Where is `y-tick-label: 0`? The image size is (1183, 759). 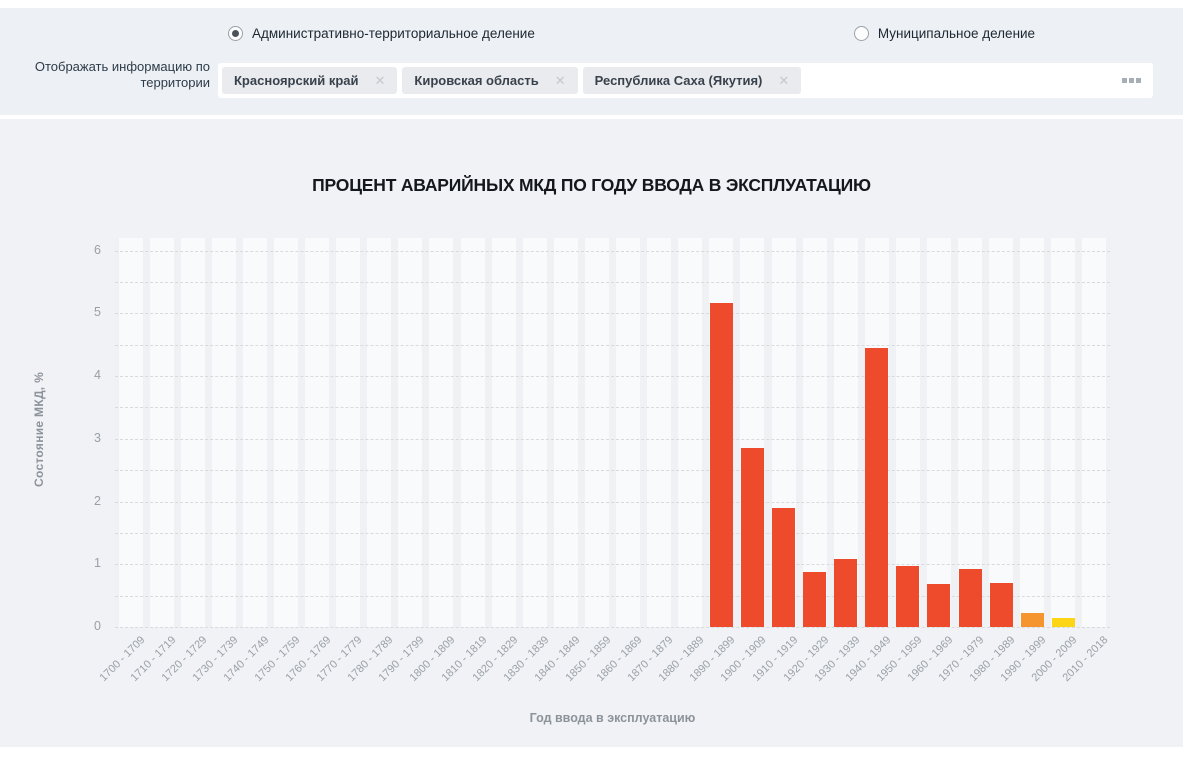
y-tick-label: 0 is located at coordinates (97, 626).